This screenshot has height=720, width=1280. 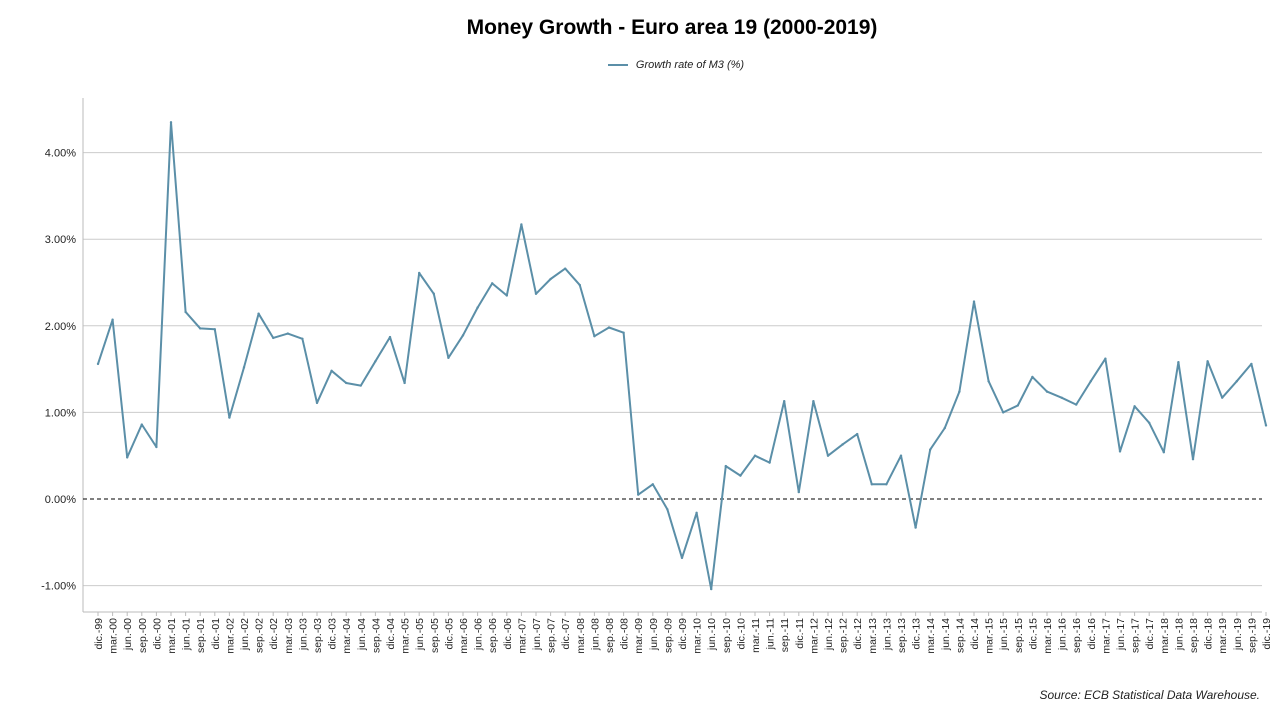 I want to click on legend: Growth rate of M3 (%), so click(x=640, y=65).